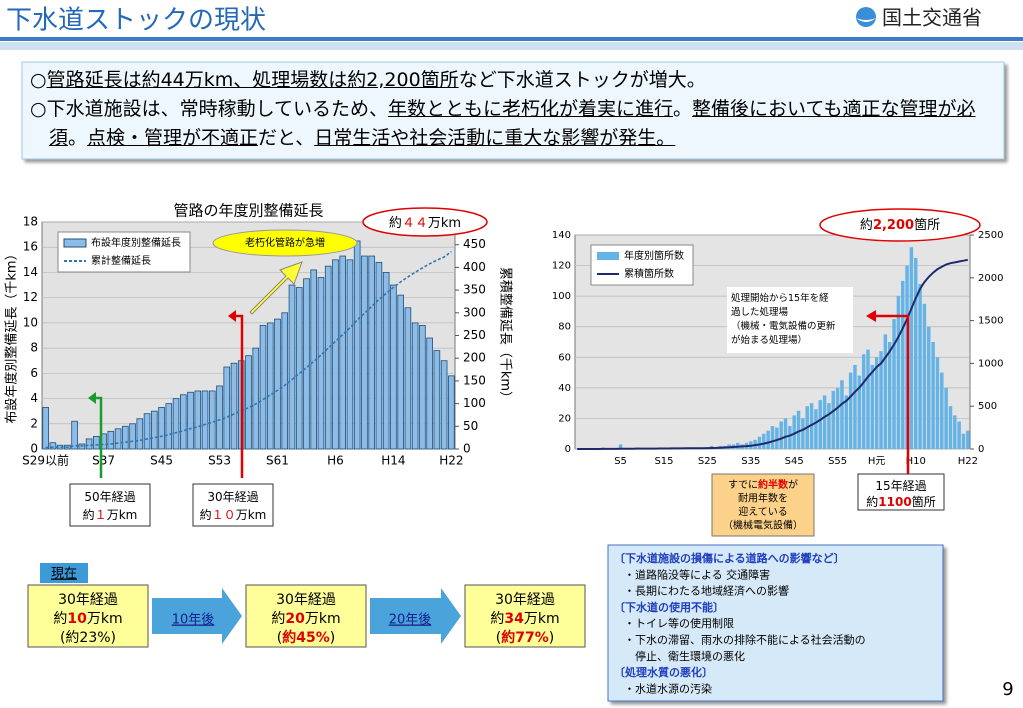 The width and height of the screenshot is (1023, 708). Describe the element at coordinates (474, 335) in the screenshot. I see `y2-tick-label: 250` at that location.